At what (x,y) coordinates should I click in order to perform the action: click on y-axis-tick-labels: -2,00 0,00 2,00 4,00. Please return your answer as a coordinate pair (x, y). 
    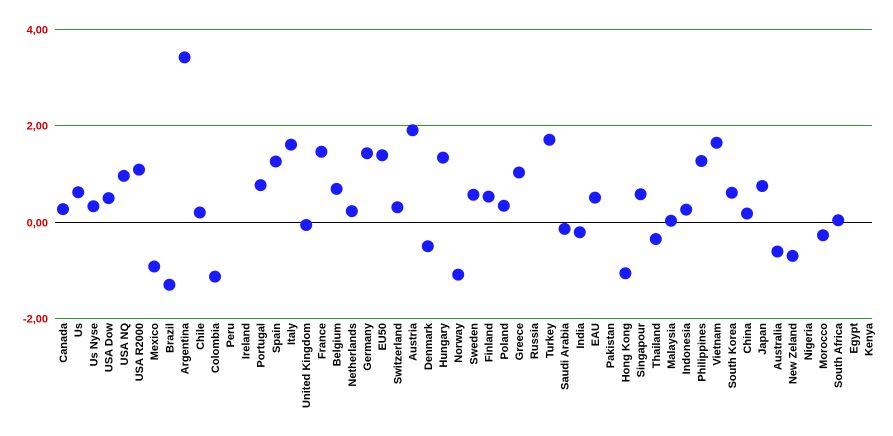
    Looking at the image, I should click on (35, 175).